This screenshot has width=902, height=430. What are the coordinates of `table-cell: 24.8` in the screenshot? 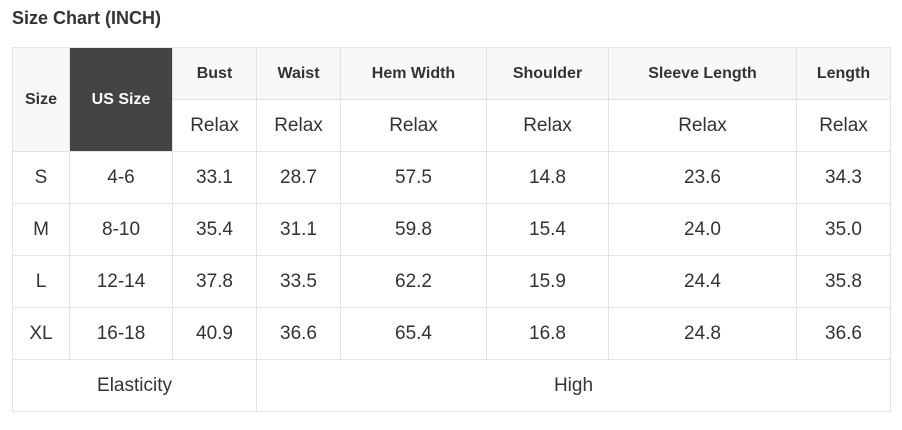 It's located at (702, 333).